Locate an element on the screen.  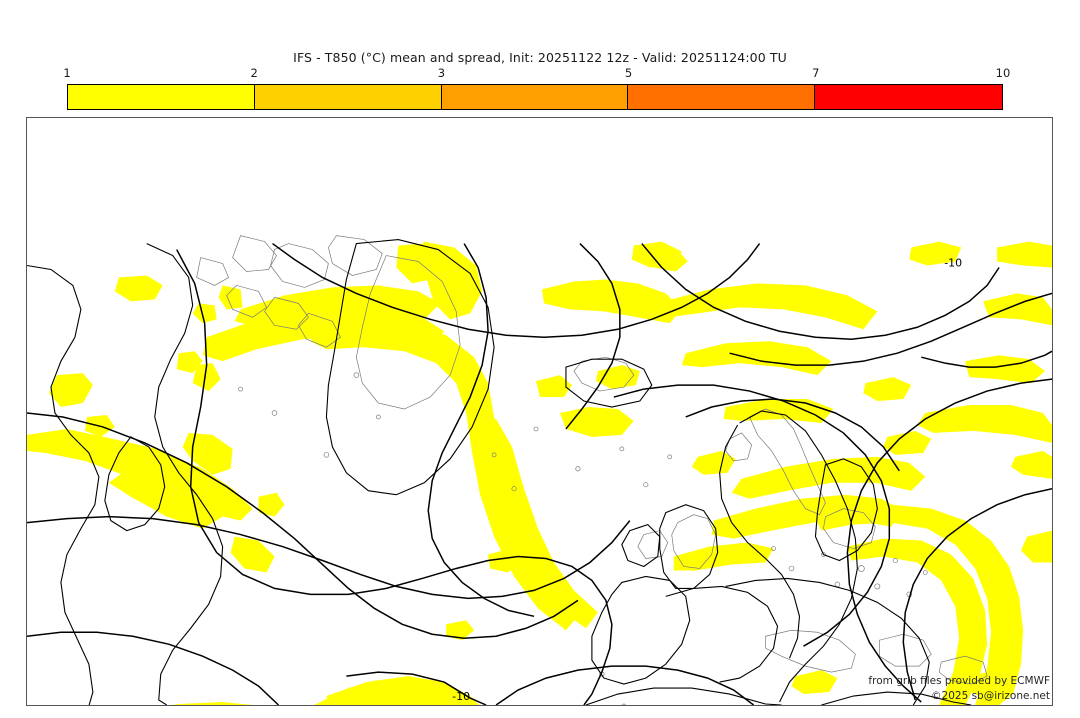
colorbar-tick-5: 5 is located at coordinates (628, 73).